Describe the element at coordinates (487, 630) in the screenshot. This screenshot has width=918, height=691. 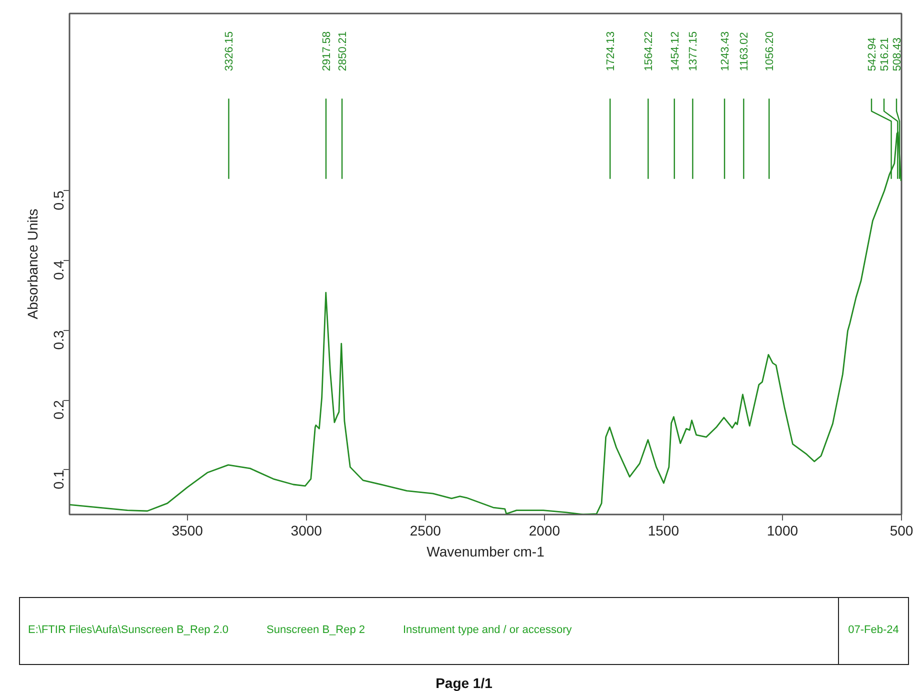
I see `text: Instrument type and / or accessory` at that location.